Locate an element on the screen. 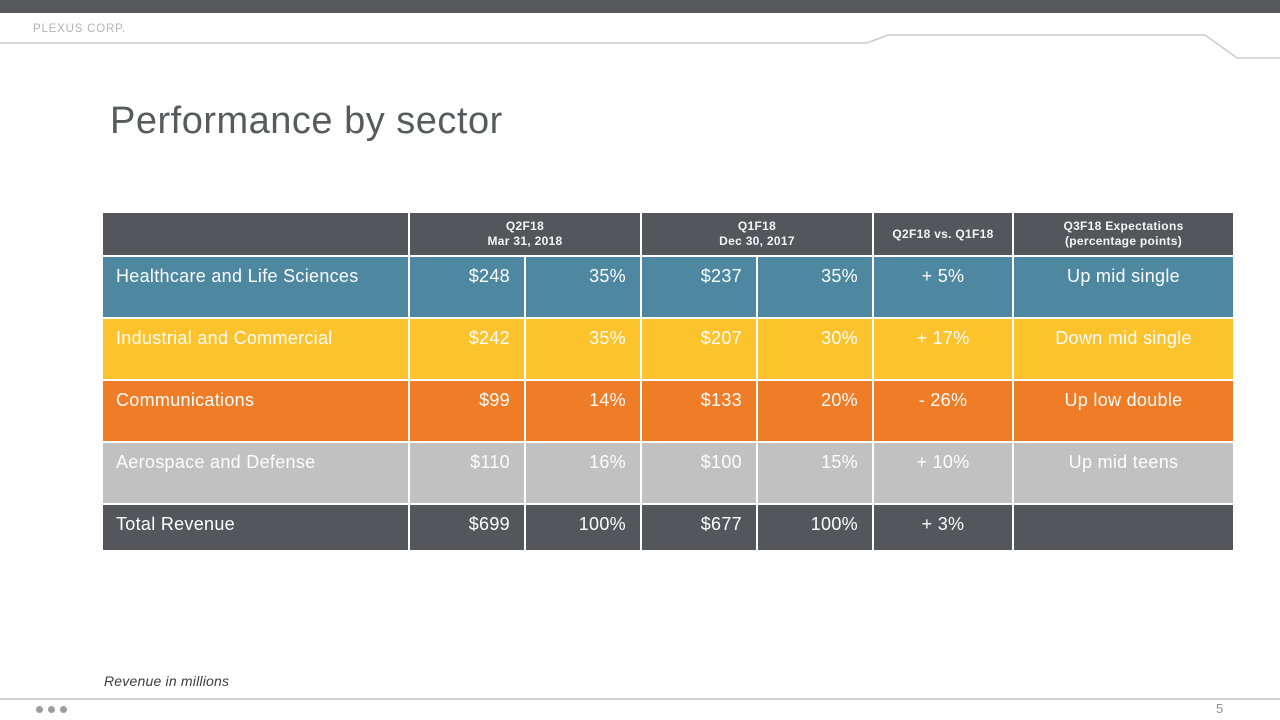 This screenshot has height=720, width=1280. vs-change-cell: + 17% is located at coordinates (943, 349).